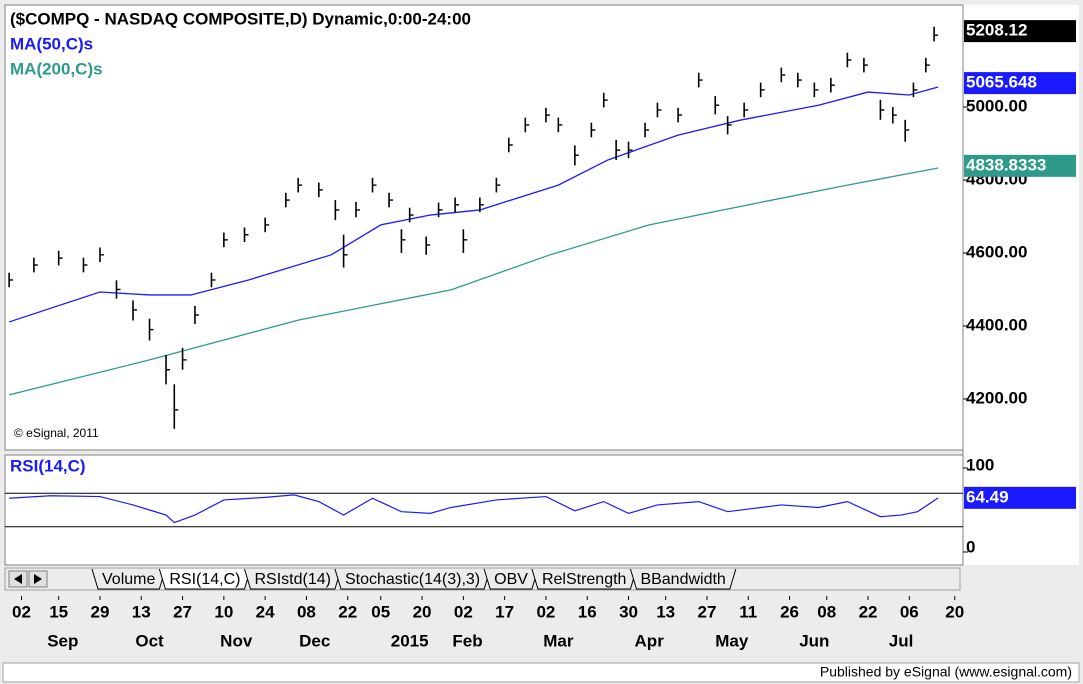 The width and height of the screenshot is (1083, 684). I want to click on copyright: © eSignal, 2011, so click(56, 433).